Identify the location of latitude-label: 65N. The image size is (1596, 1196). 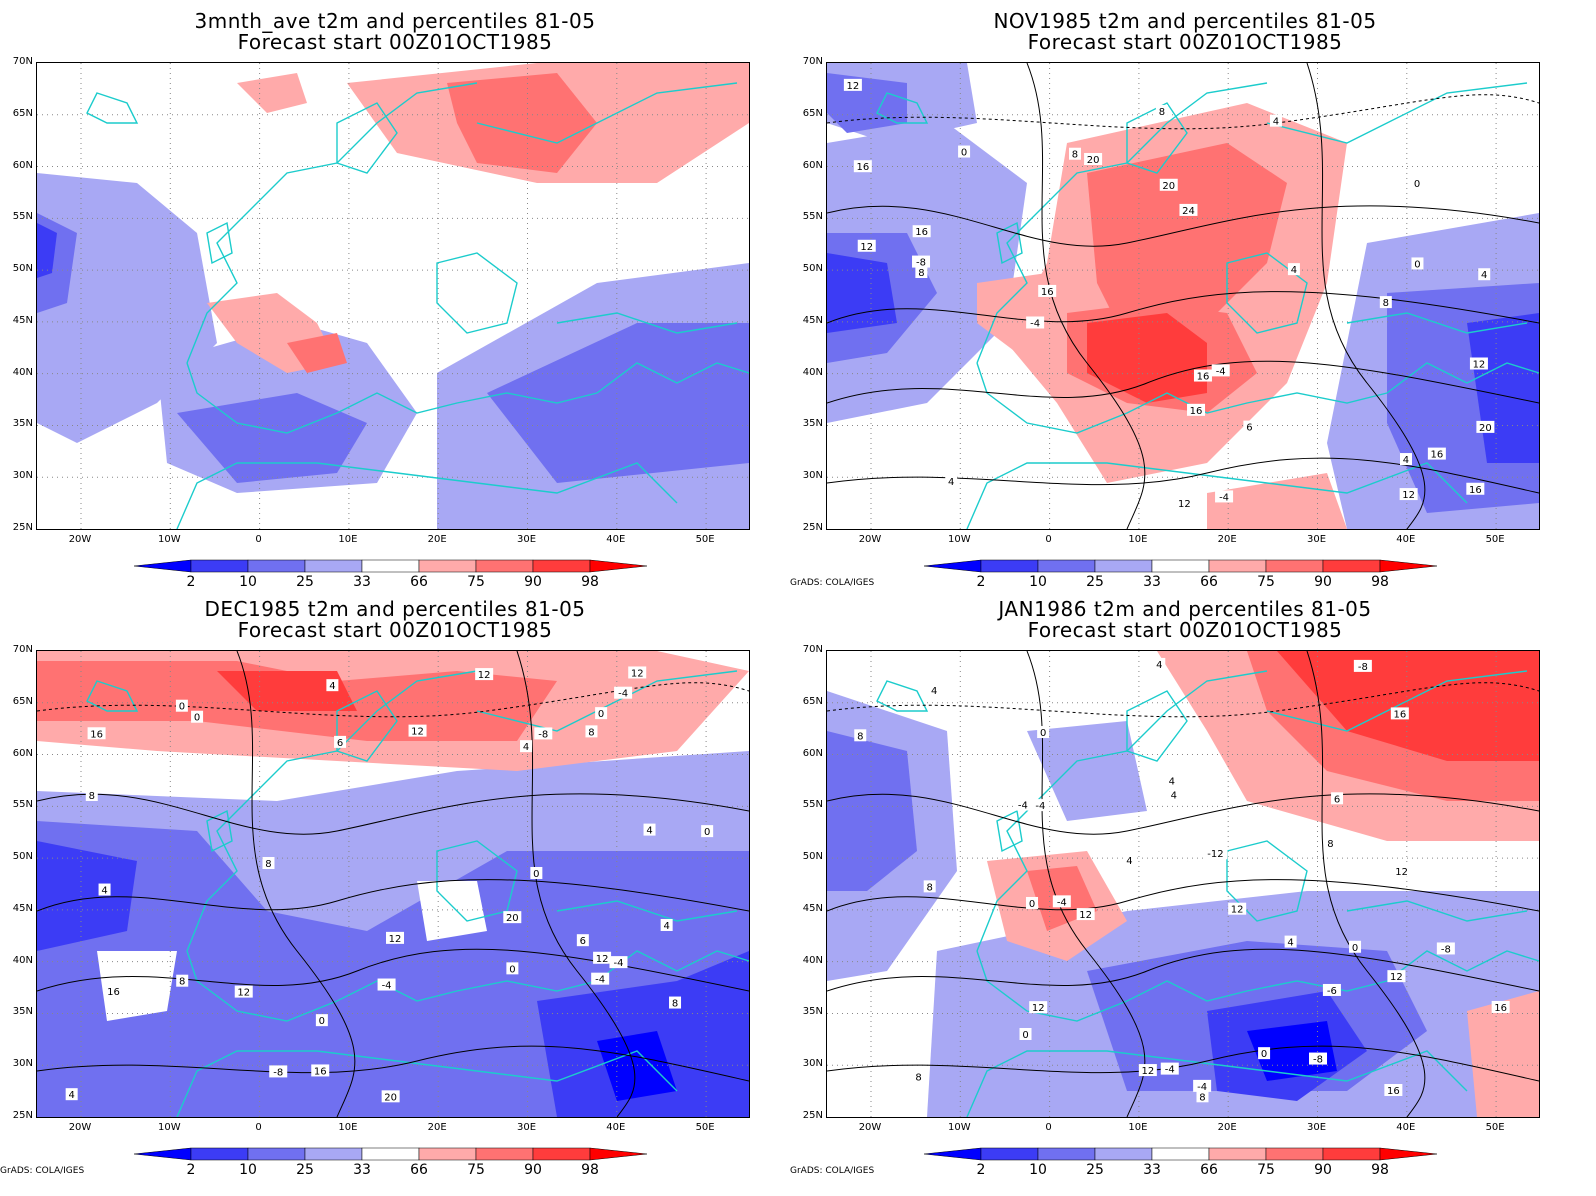
(22, 113).